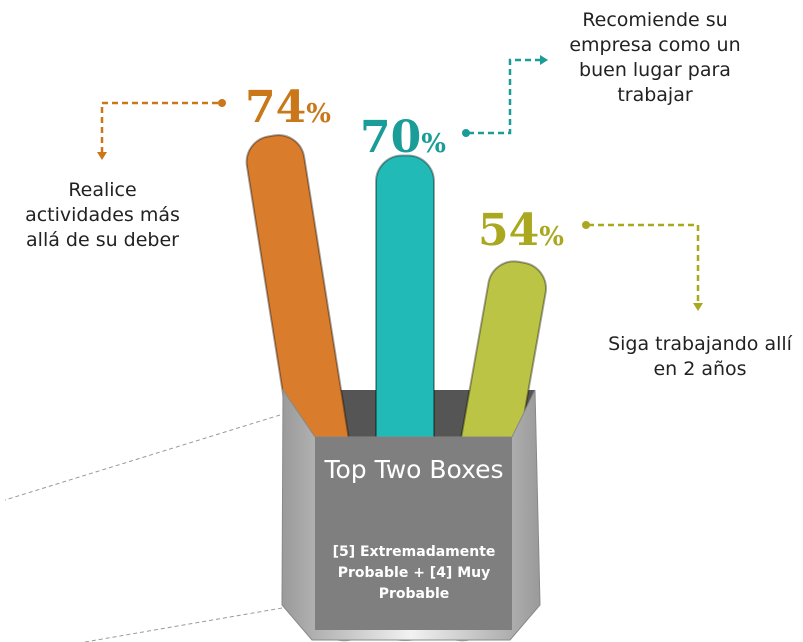 The width and height of the screenshot is (803, 642). What do you see at coordinates (413, 533) in the screenshot?
I see `cup-label-panel` at bounding box center [413, 533].